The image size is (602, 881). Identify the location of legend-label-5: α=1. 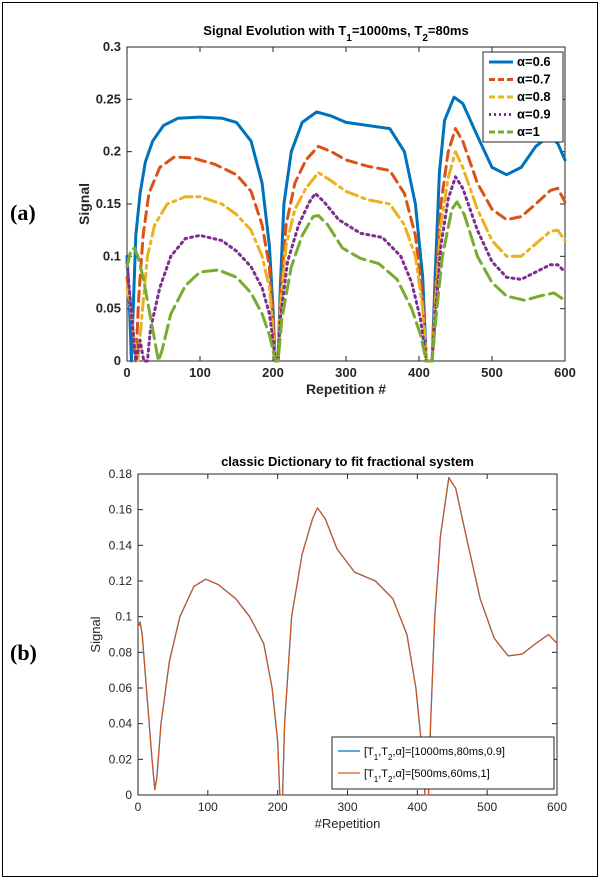
(528, 131).